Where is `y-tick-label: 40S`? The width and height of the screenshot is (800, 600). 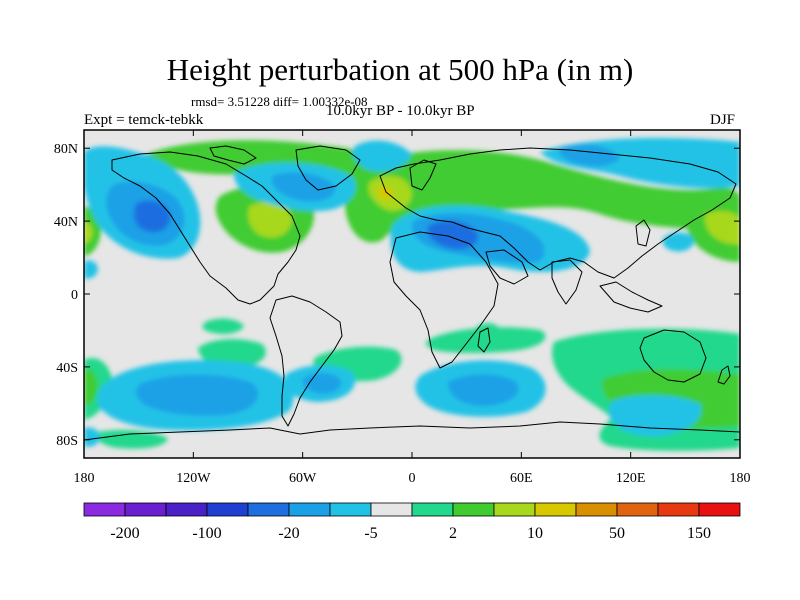
y-tick-label: 40S is located at coordinates (67, 368).